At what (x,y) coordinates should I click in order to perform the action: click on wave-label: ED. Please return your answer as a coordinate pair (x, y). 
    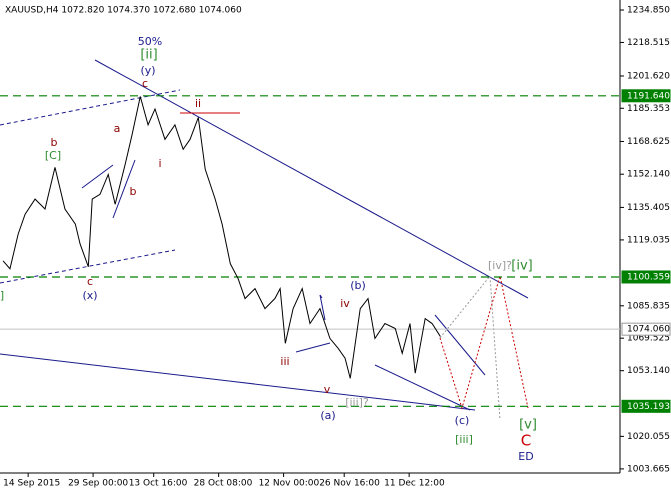
    Looking at the image, I should click on (525, 456).